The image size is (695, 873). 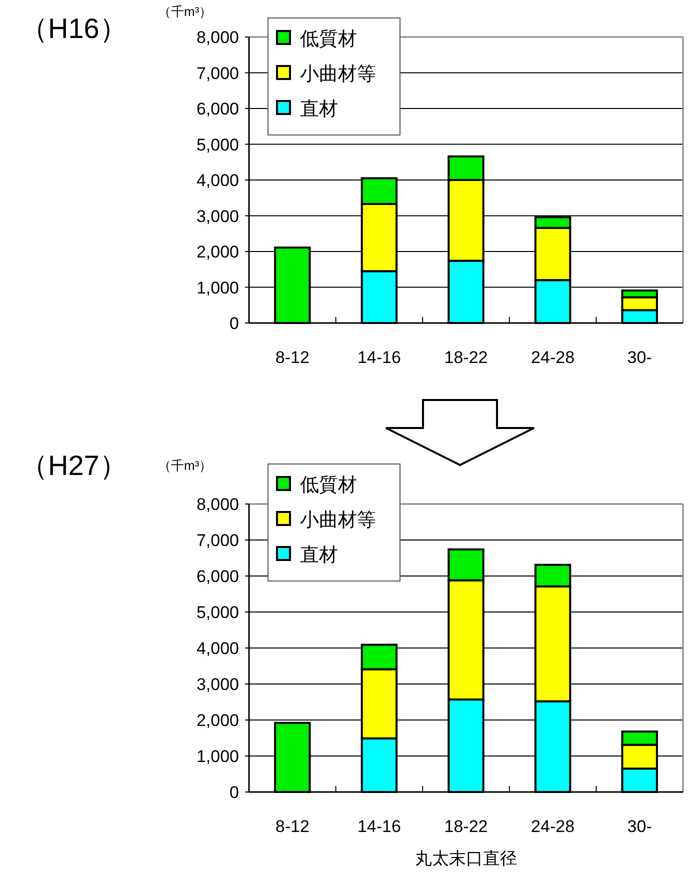 I want to click on chart-title: （H16）, so click(x=74, y=28).